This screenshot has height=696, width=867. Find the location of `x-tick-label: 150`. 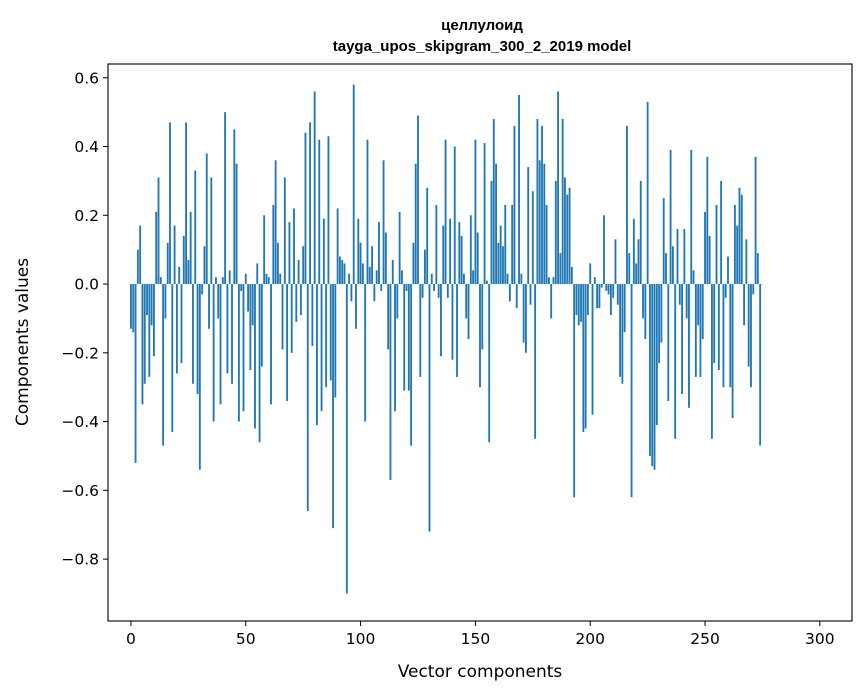

x-tick-label: 150 is located at coordinates (476, 639).